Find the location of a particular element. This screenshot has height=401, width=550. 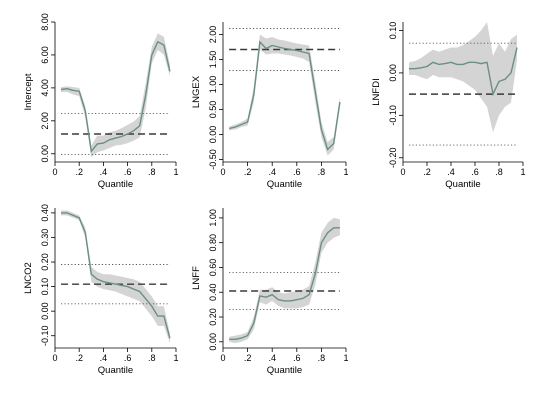

y-tick-label: 0.80 is located at coordinates (213, 243).